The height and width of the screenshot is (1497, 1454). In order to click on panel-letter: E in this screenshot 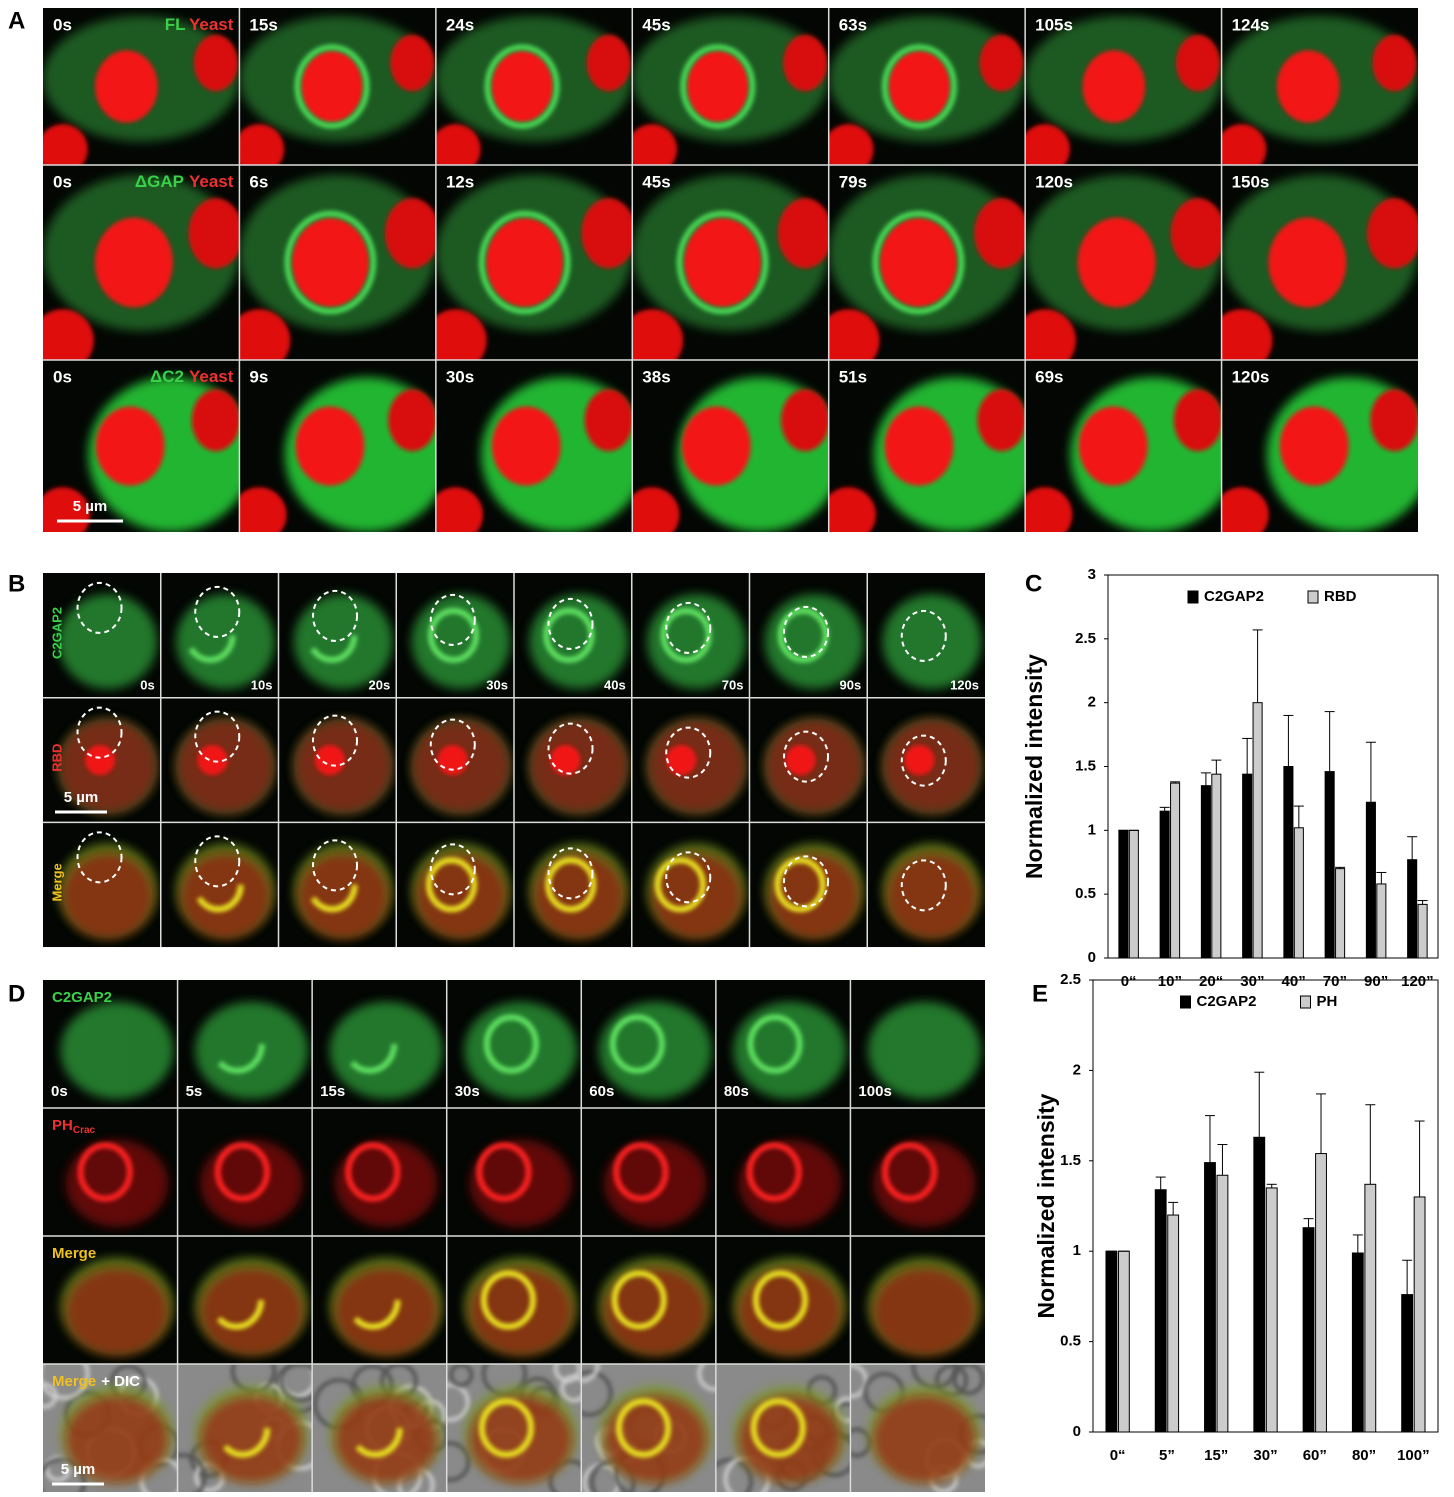, I will do `click(1040, 993)`.